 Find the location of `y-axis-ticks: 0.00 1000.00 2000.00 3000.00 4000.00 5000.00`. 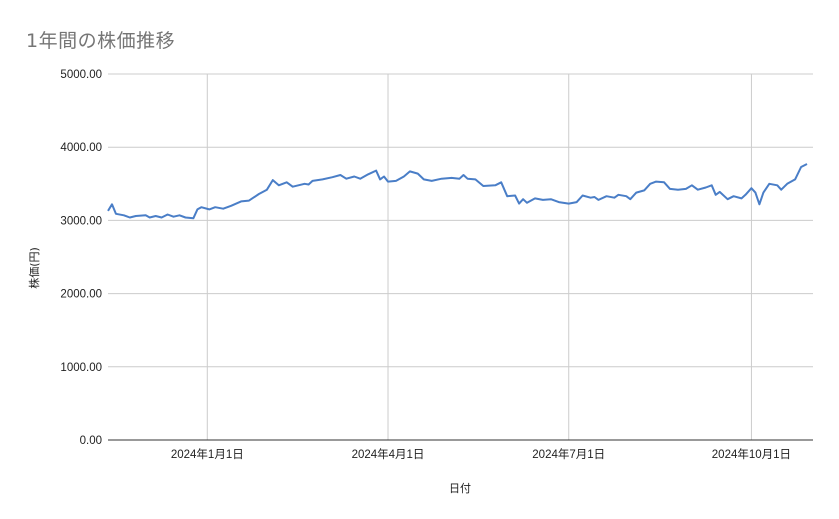

y-axis-ticks: 0.00 1000.00 2000.00 3000.00 4000.00 5000.00 is located at coordinates (81, 258).